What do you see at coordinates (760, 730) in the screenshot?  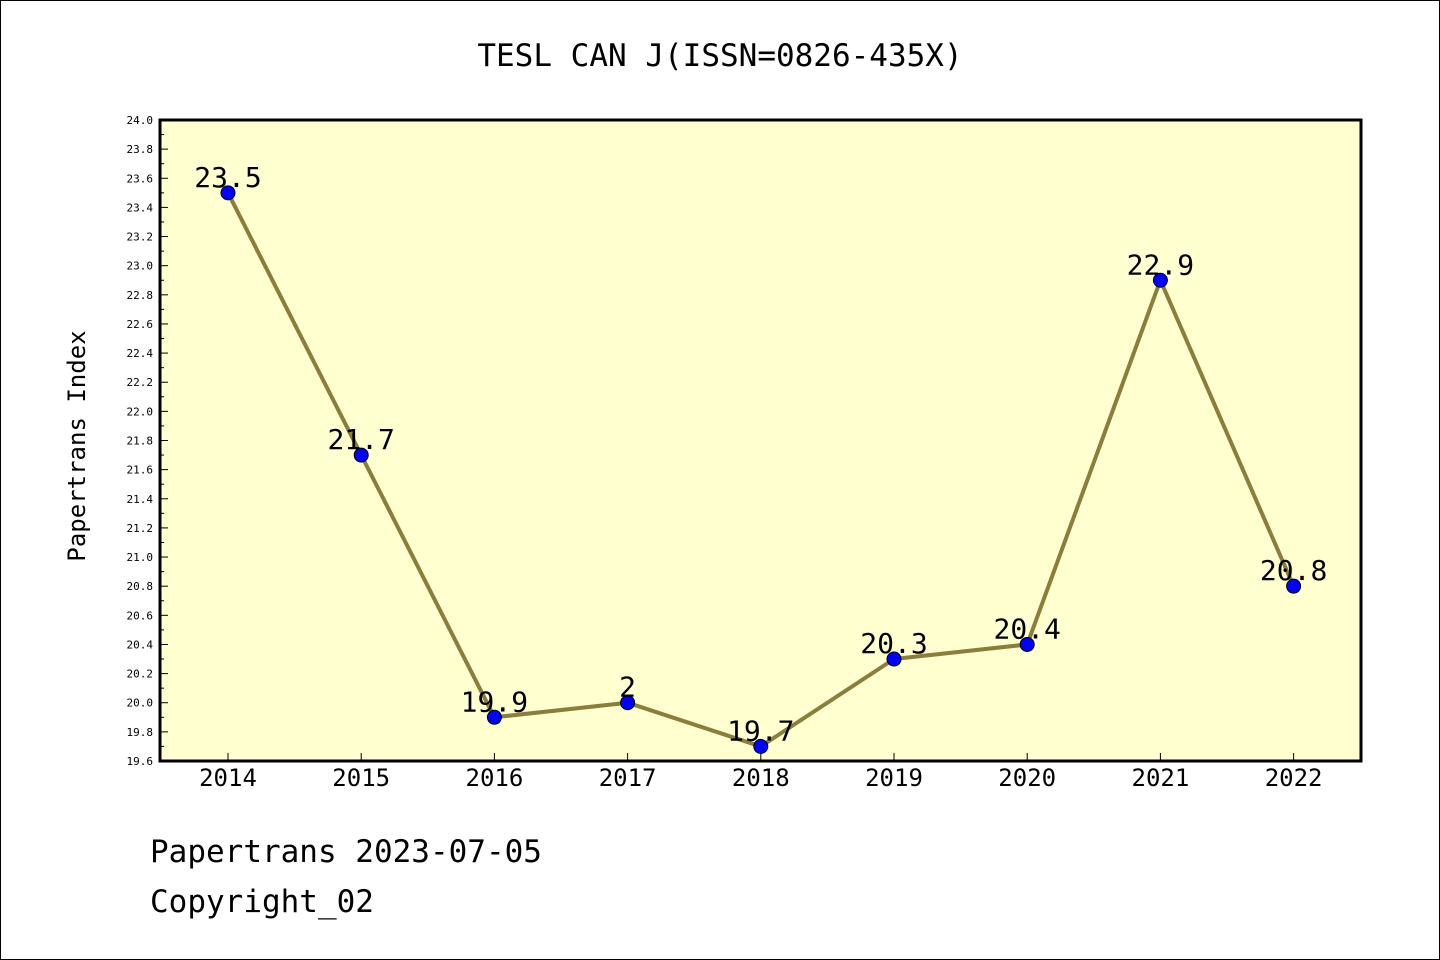 I see `data-label: 19.7` at bounding box center [760, 730].